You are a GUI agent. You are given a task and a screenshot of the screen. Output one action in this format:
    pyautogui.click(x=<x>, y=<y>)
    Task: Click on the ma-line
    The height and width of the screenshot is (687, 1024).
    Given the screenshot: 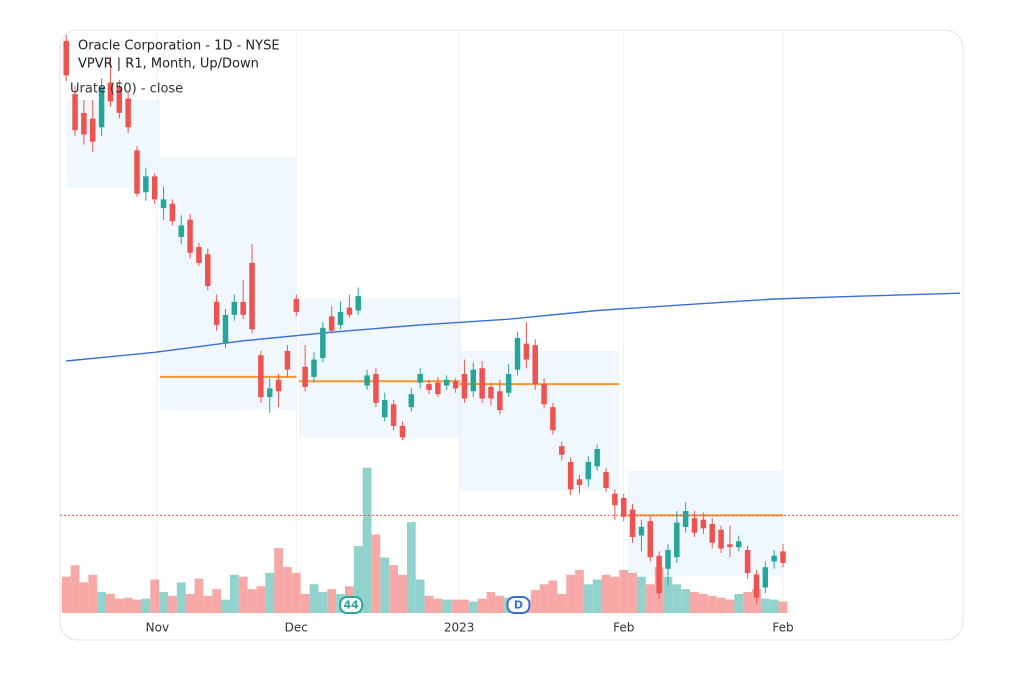 What is the action you would take?
    pyautogui.click(x=513, y=327)
    